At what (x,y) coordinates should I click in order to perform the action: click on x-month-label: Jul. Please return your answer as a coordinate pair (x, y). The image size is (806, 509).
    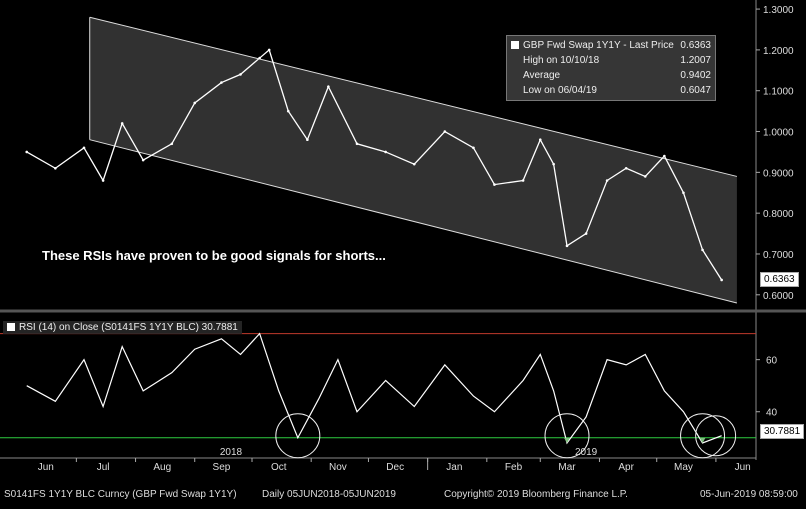
    Looking at the image, I should click on (103, 467).